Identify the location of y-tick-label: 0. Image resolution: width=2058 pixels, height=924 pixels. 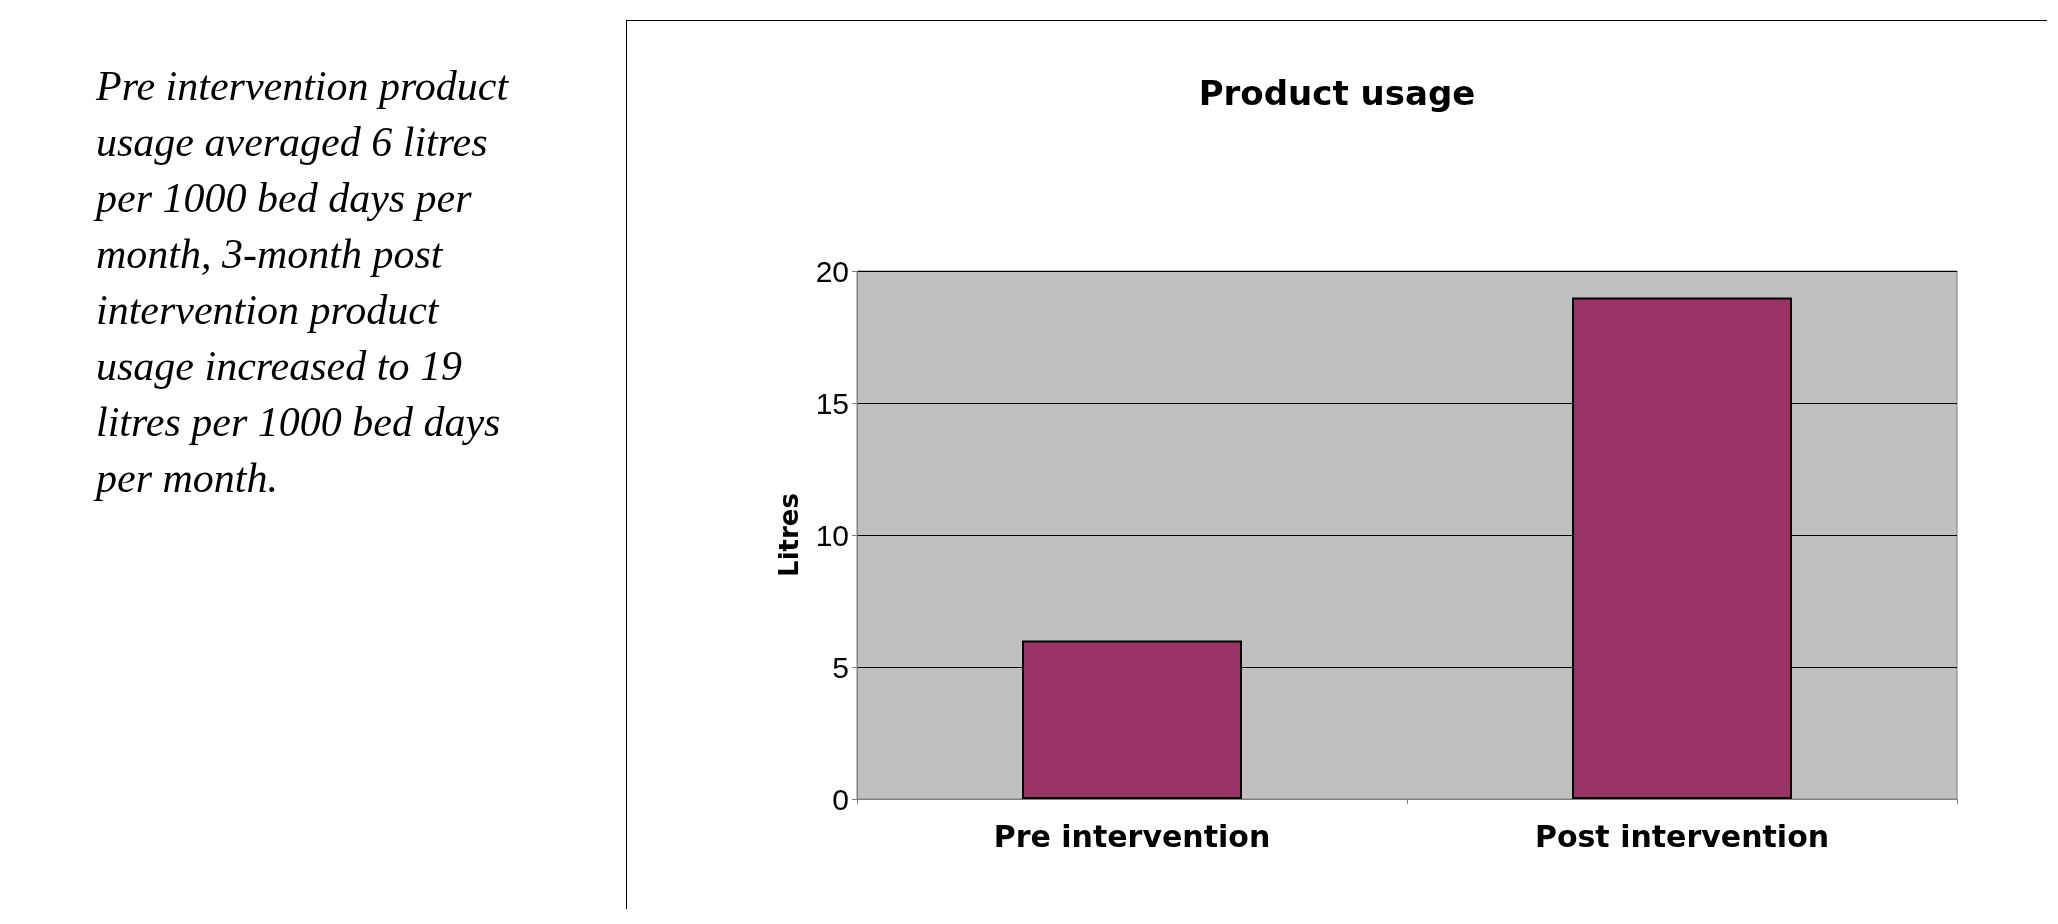
(840, 799).